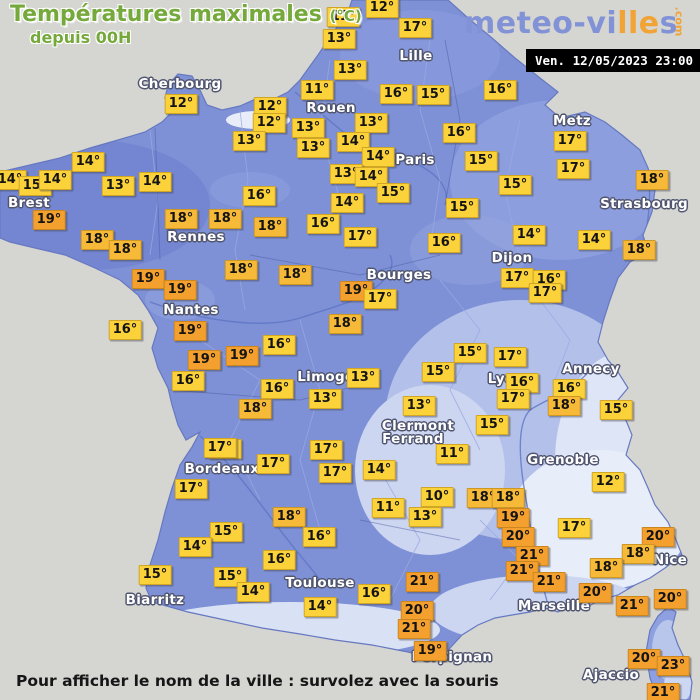  What do you see at coordinates (673, 666) in the screenshot?
I see `temp-badge: 23°` at bounding box center [673, 666].